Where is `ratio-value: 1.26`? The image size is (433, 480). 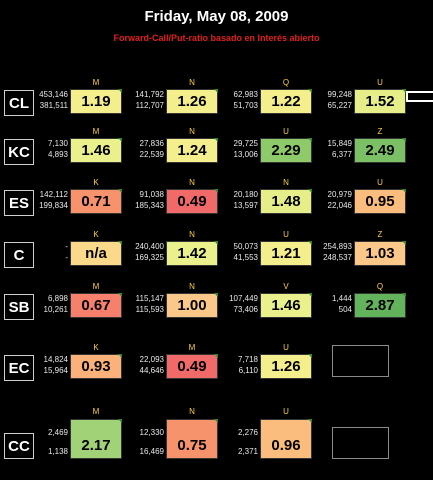 ratio-value: 1.26 is located at coordinates (192, 101).